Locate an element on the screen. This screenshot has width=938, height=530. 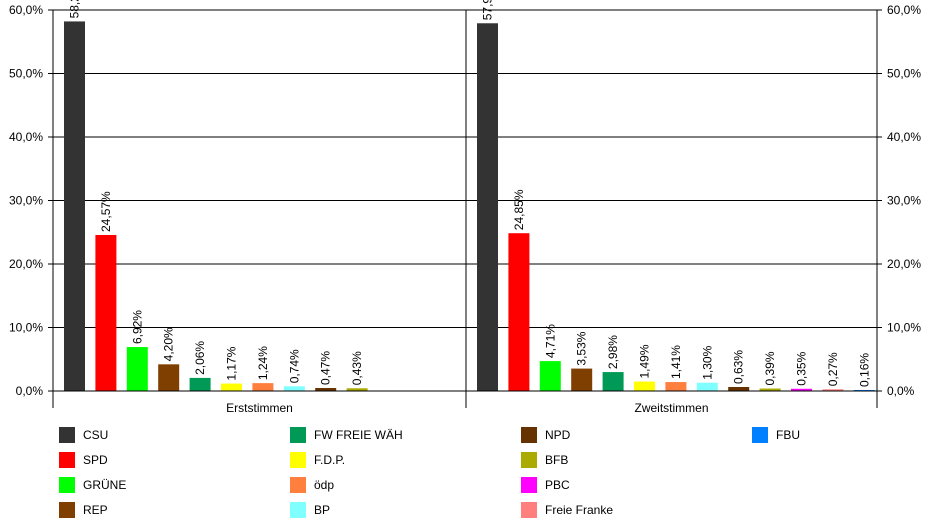
y-tick-label-left: 60,0% is located at coordinates (26, 10).